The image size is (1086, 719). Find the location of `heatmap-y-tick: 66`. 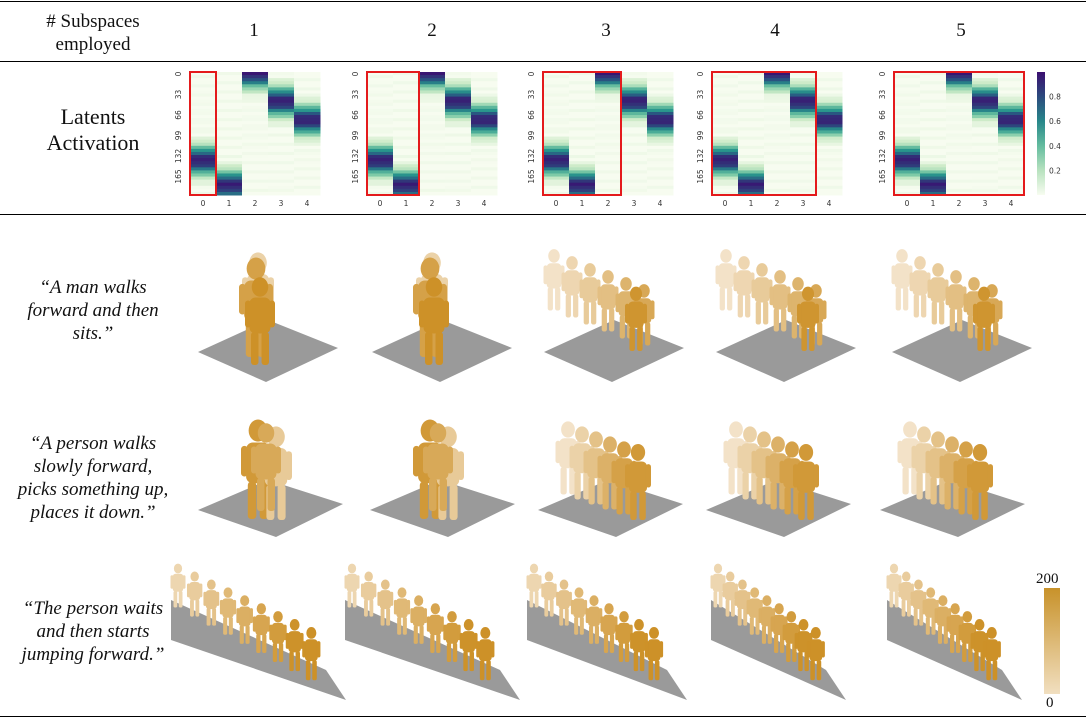

heatmap-y-tick: 66 is located at coordinates (178, 115).